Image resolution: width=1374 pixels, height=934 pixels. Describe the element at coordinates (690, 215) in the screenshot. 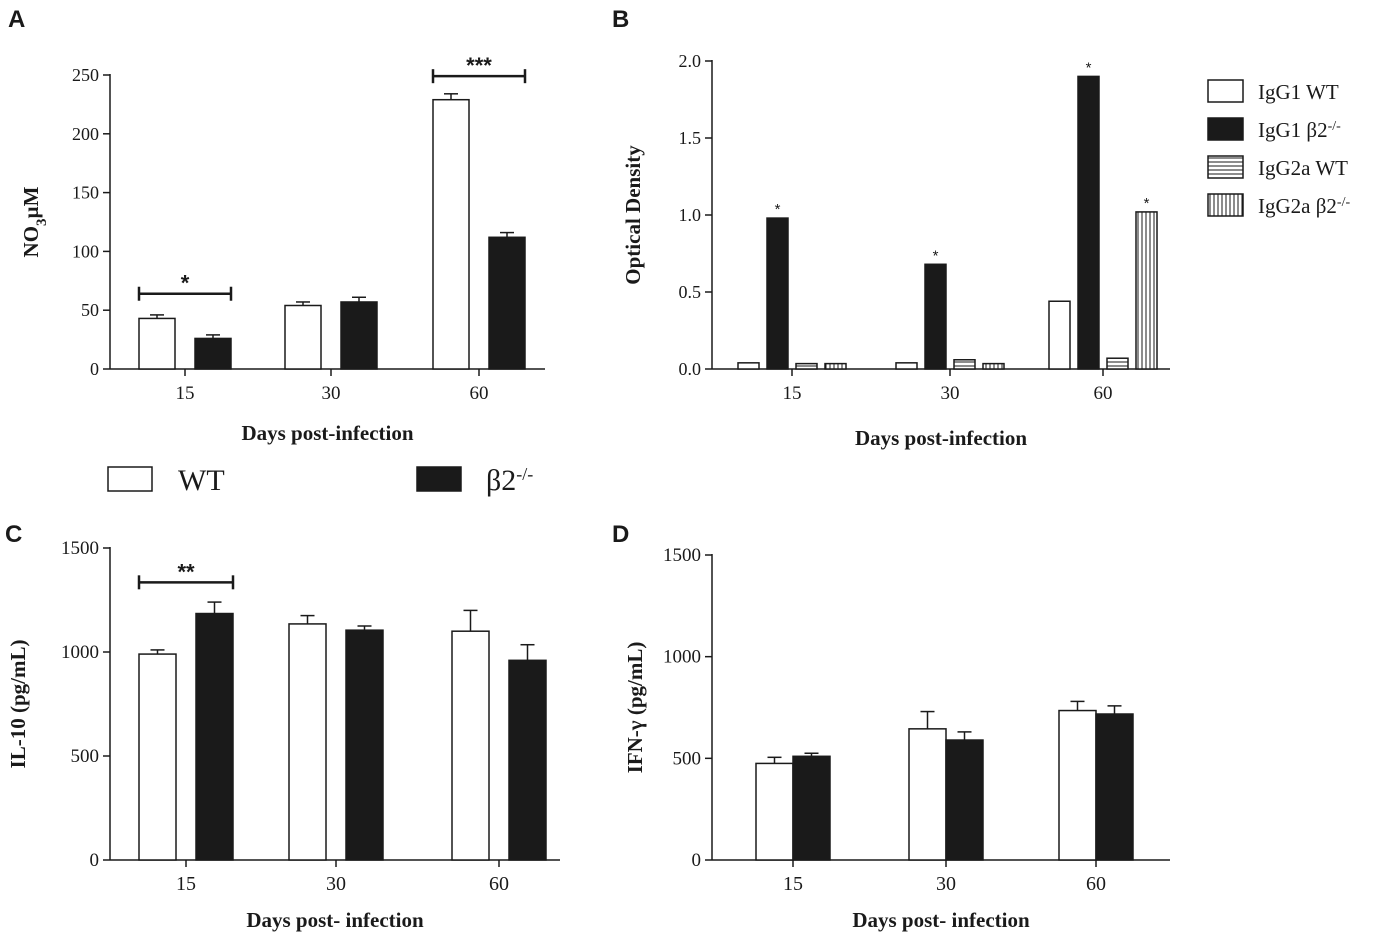

I see `y-tick-label-b: 1.0` at that location.